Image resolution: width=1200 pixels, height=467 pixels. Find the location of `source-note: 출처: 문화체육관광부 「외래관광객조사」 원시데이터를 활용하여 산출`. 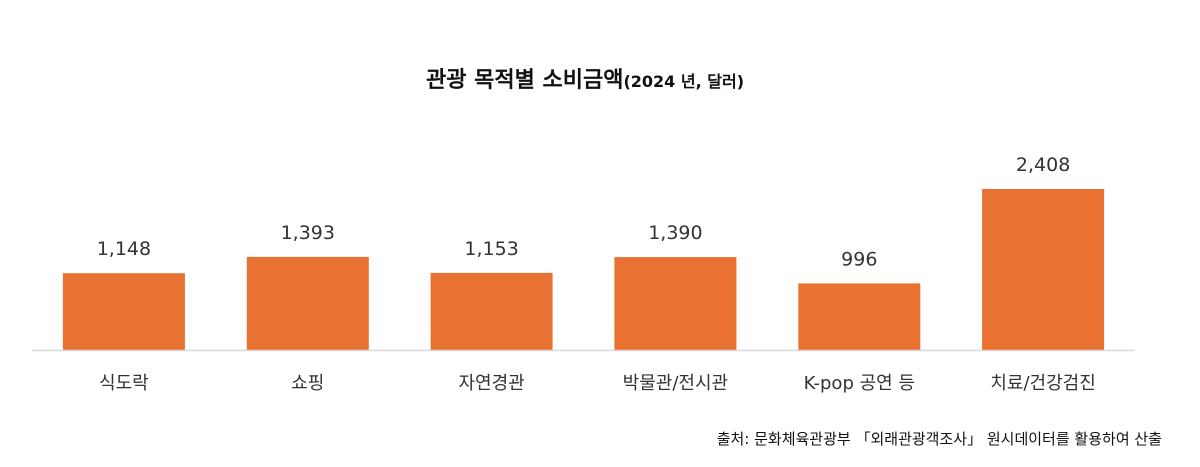

source-note: 출처: 문화체육관광부 「외래관광객조사」 원시데이터를 활용하여 산출 is located at coordinates (939, 439).